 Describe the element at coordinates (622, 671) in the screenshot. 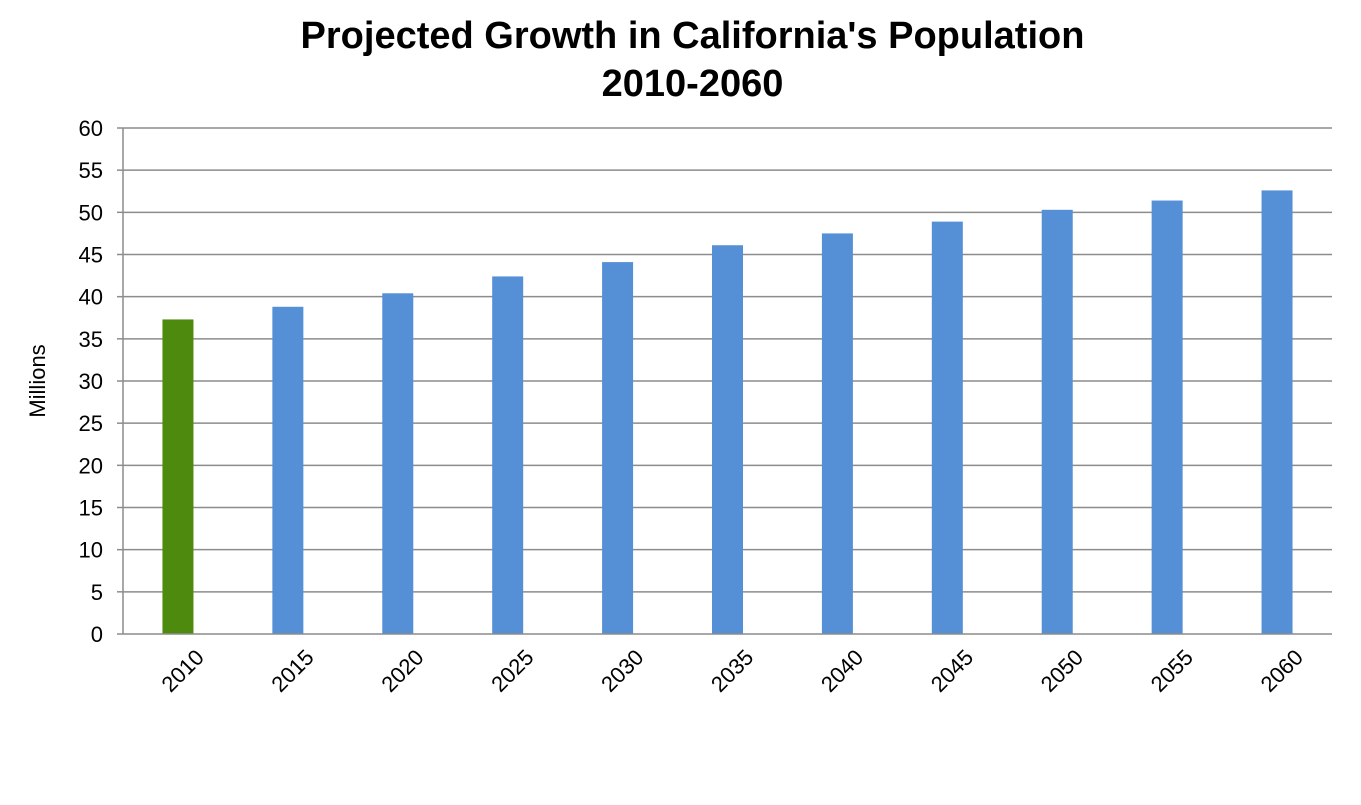

I see `x-tick-label: 2030` at that location.